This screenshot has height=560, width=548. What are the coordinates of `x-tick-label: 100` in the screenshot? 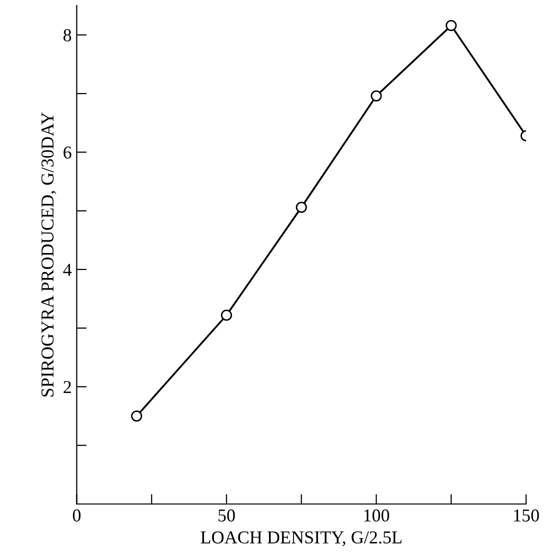 It's located at (377, 515).